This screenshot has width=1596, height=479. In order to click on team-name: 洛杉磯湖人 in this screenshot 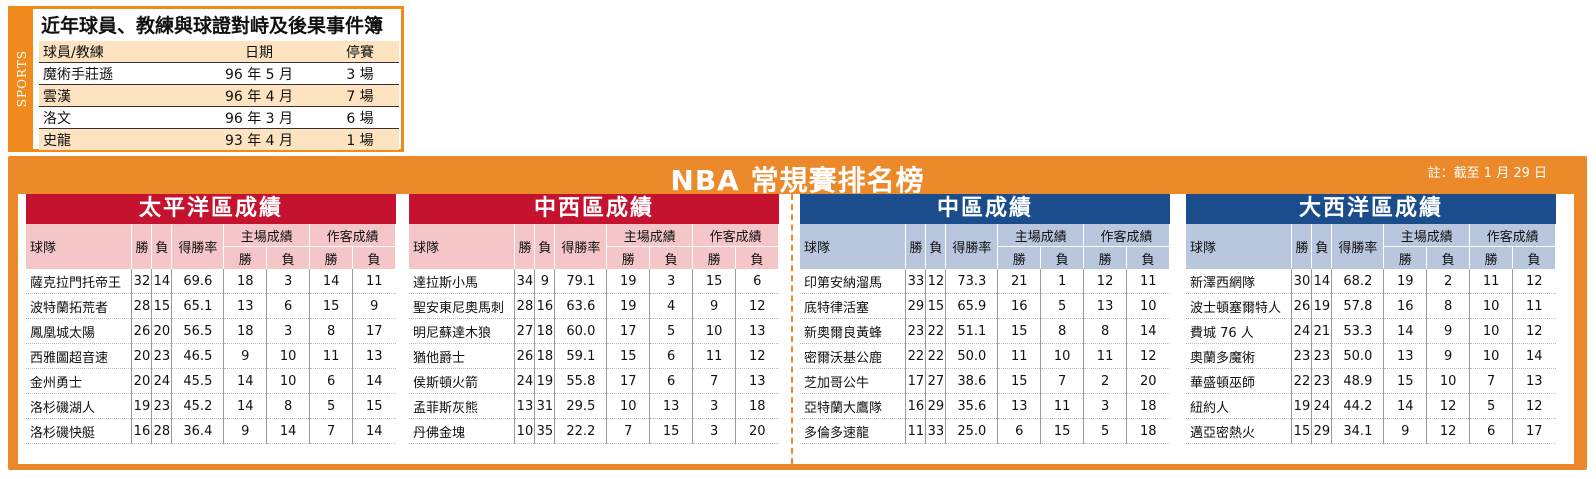, I will do `click(79, 406)`.